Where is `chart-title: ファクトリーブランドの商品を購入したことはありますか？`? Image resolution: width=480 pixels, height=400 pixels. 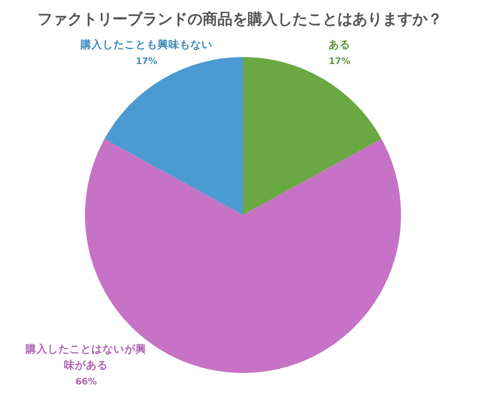 chart-title: ファクトリーブランドの商品を購入したことはありますか？ is located at coordinates (240, 19).